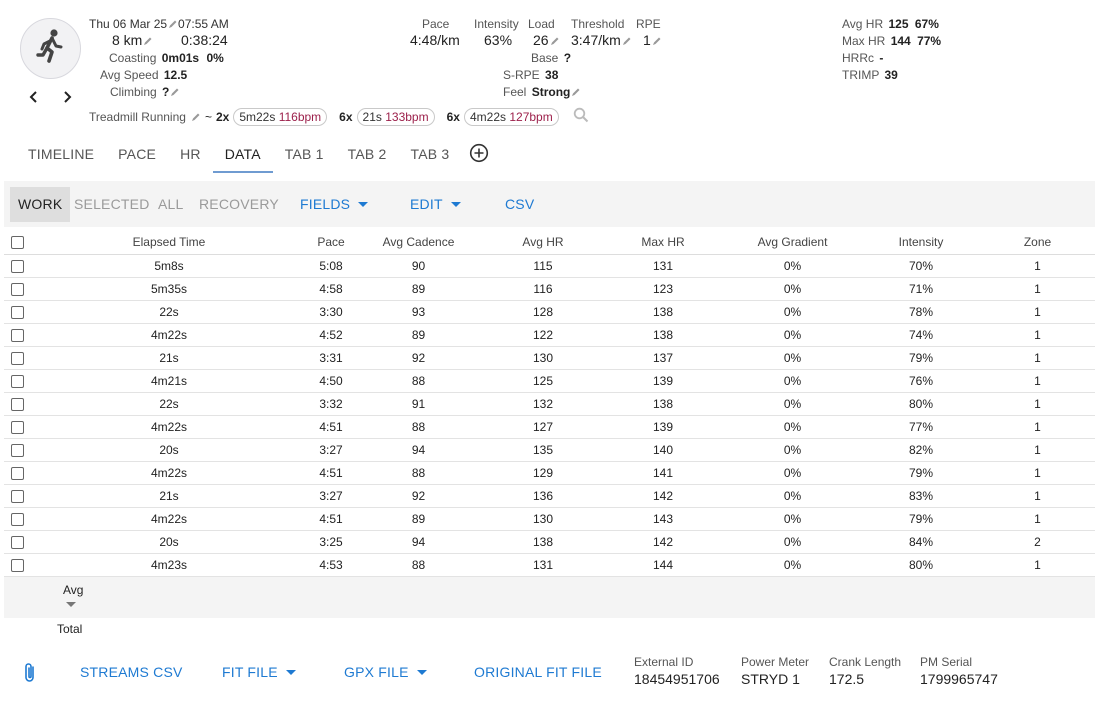 This screenshot has height=707, width=1095. Describe the element at coordinates (549, 450) in the screenshot. I see `table-row: 20s 3:27 94 135 140 0% 82% 1` at that location.